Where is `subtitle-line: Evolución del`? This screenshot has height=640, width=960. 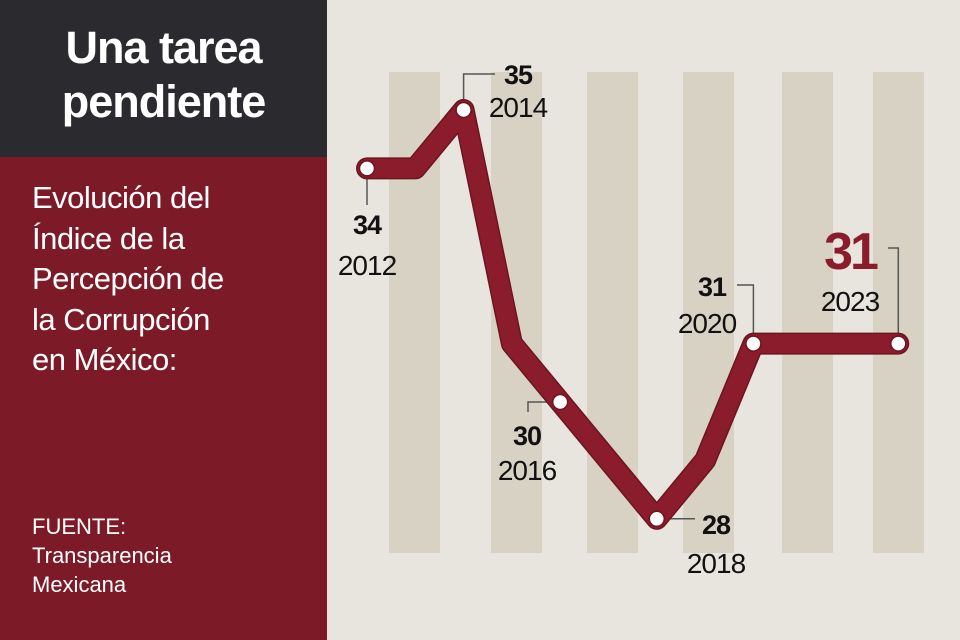 subtitle-line: Evolución del is located at coordinates (121, 197).